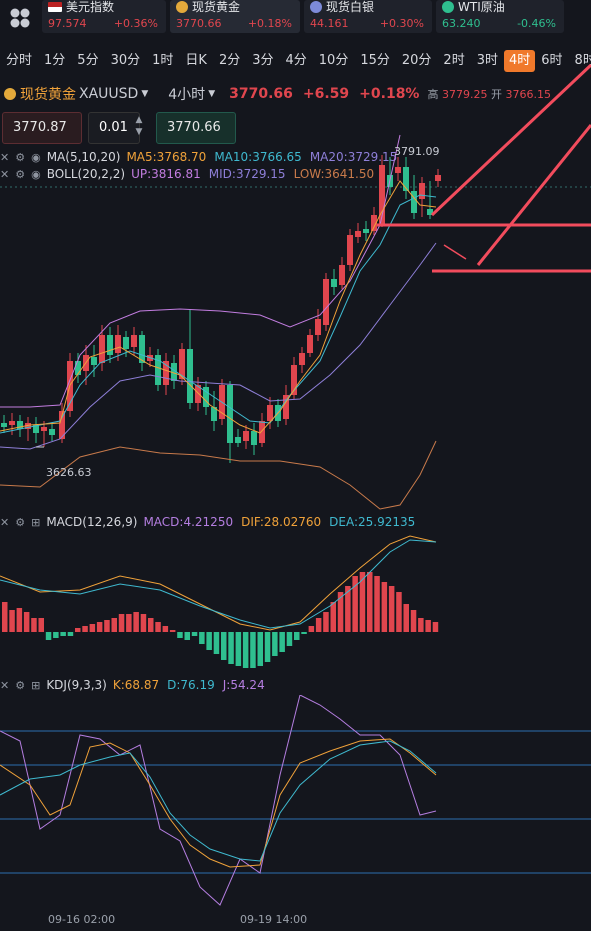  What do you see at coordinates (416, 60) in the screenshot?
I see `tab-timeframe-11: 20分` at bounding box center [416, 60].